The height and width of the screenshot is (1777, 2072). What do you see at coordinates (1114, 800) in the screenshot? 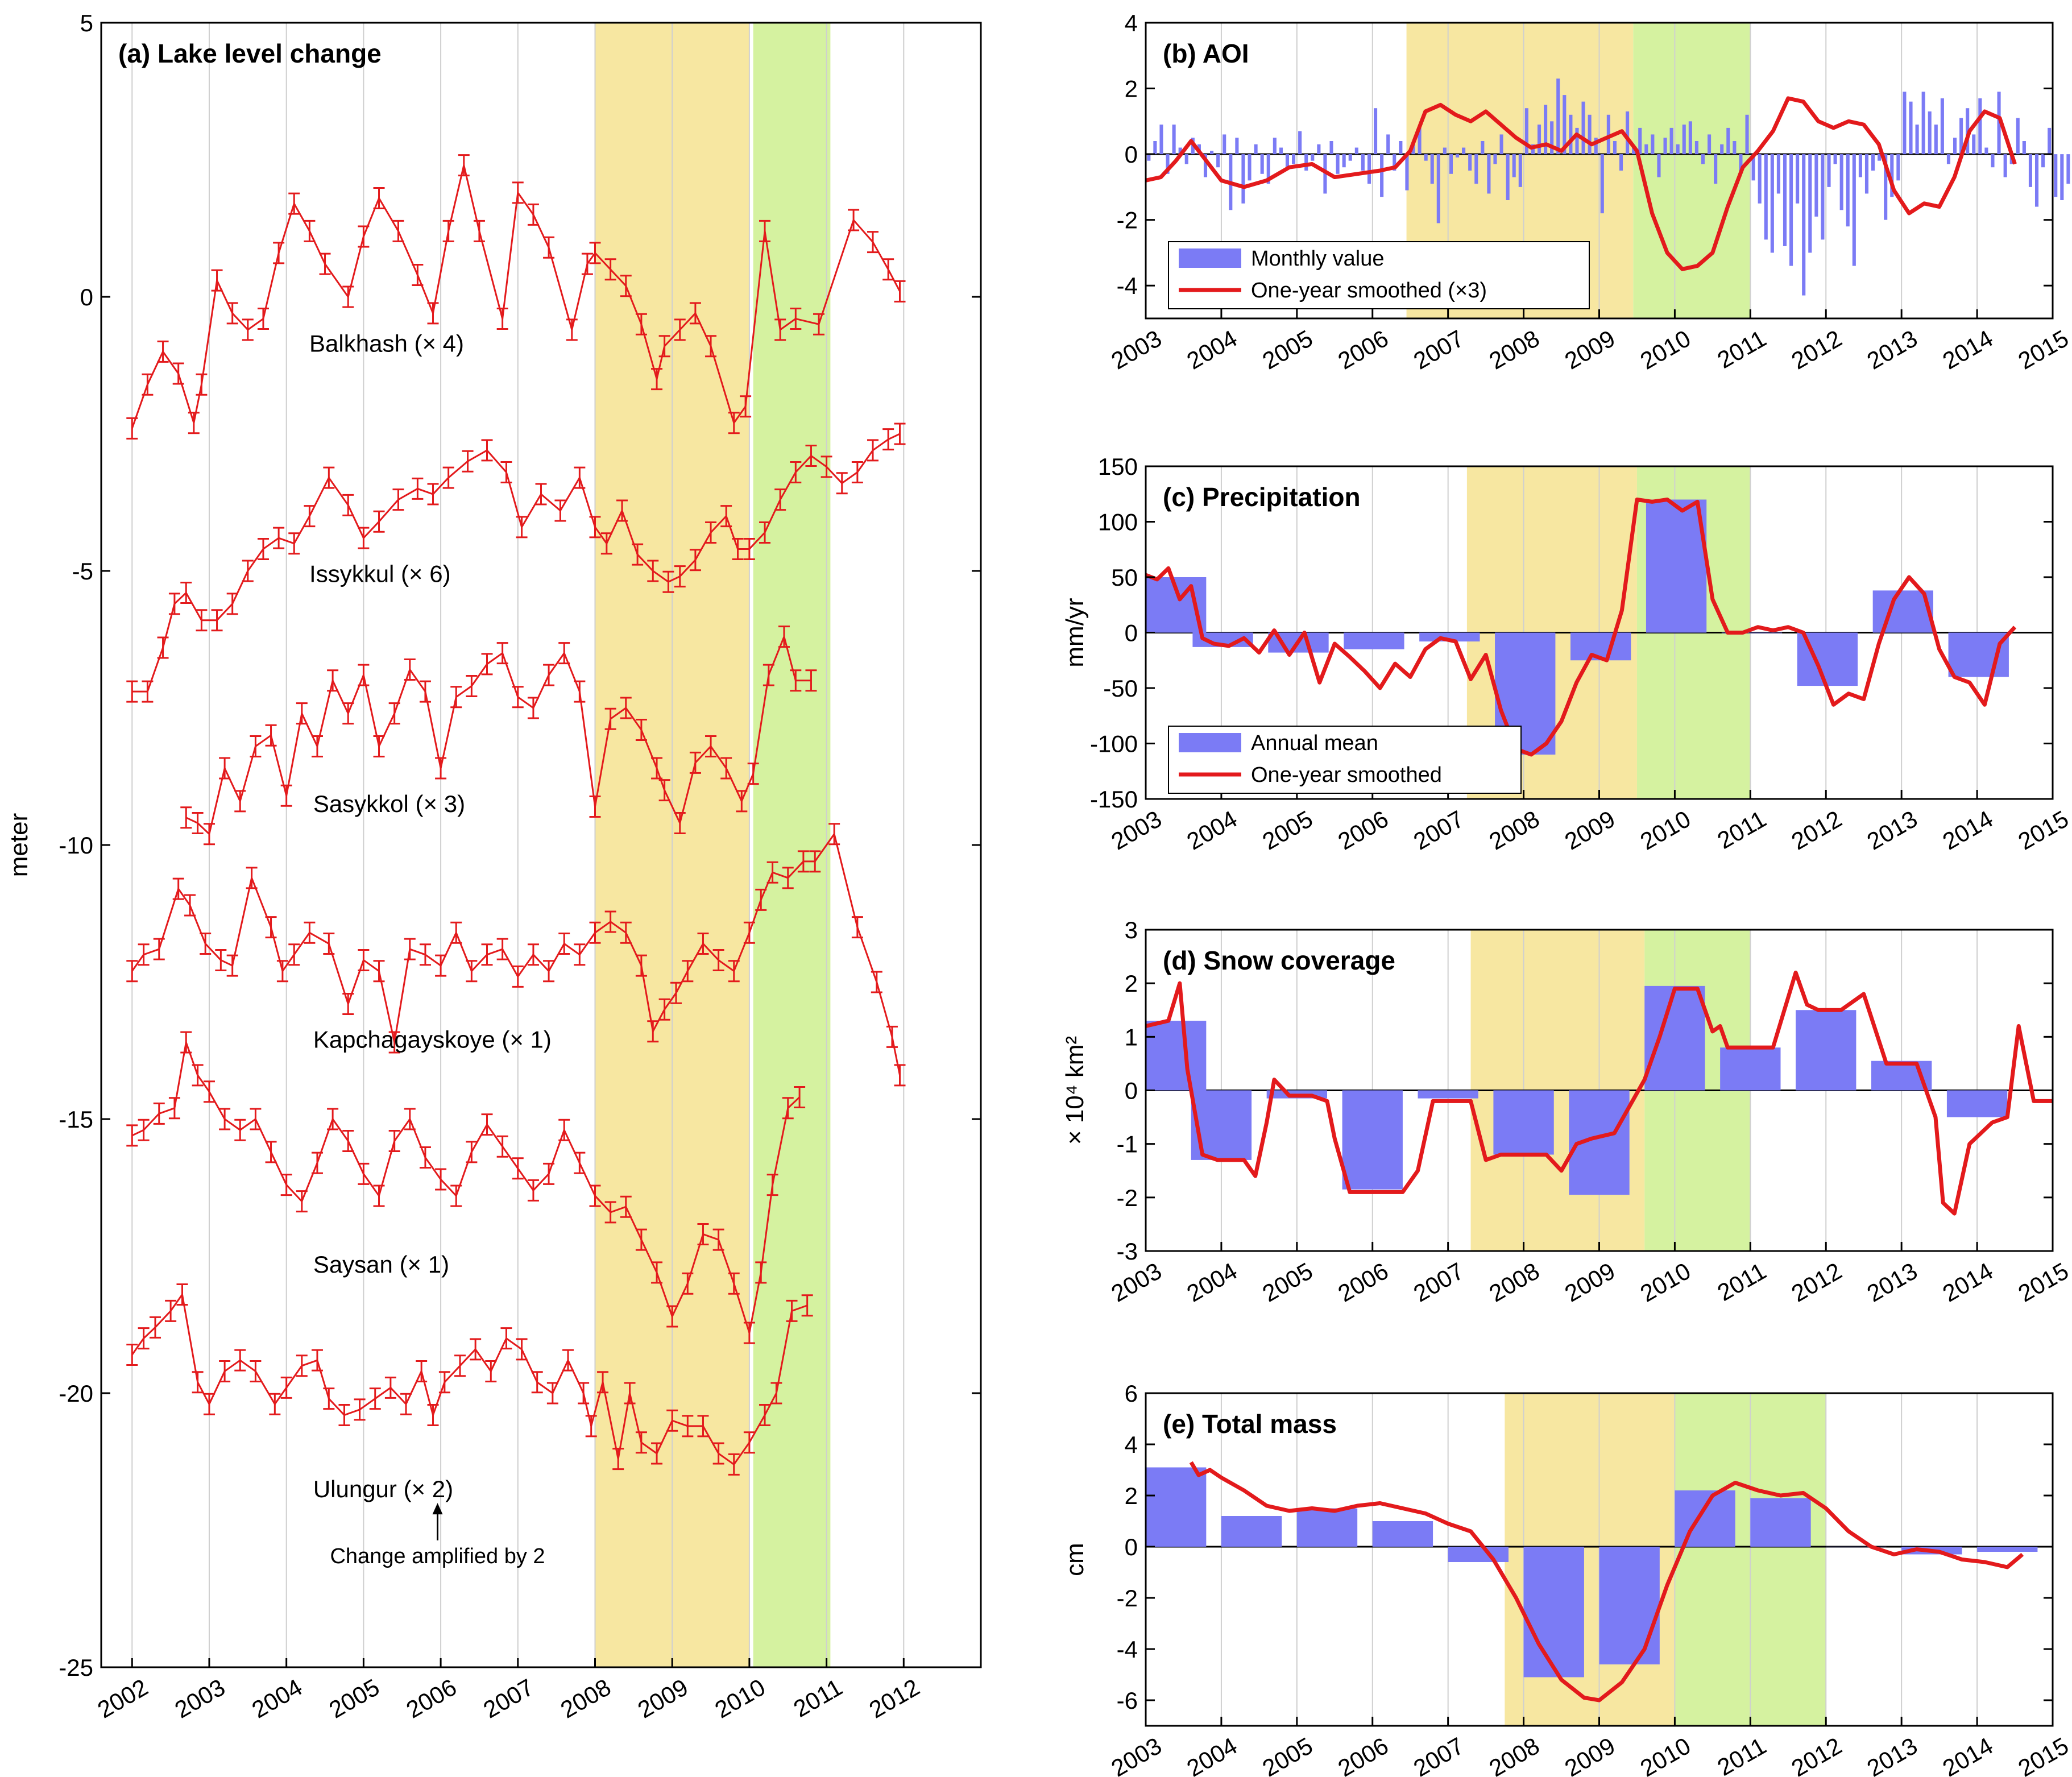
I see `y-tick-label: -150` at bounding box center [1114, 800].